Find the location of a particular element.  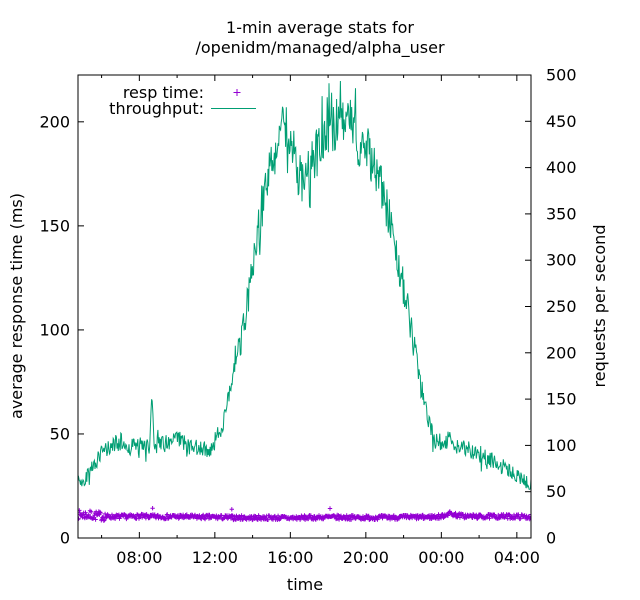

x-tick-label: 12:00 is located at coordinates (215, 557).